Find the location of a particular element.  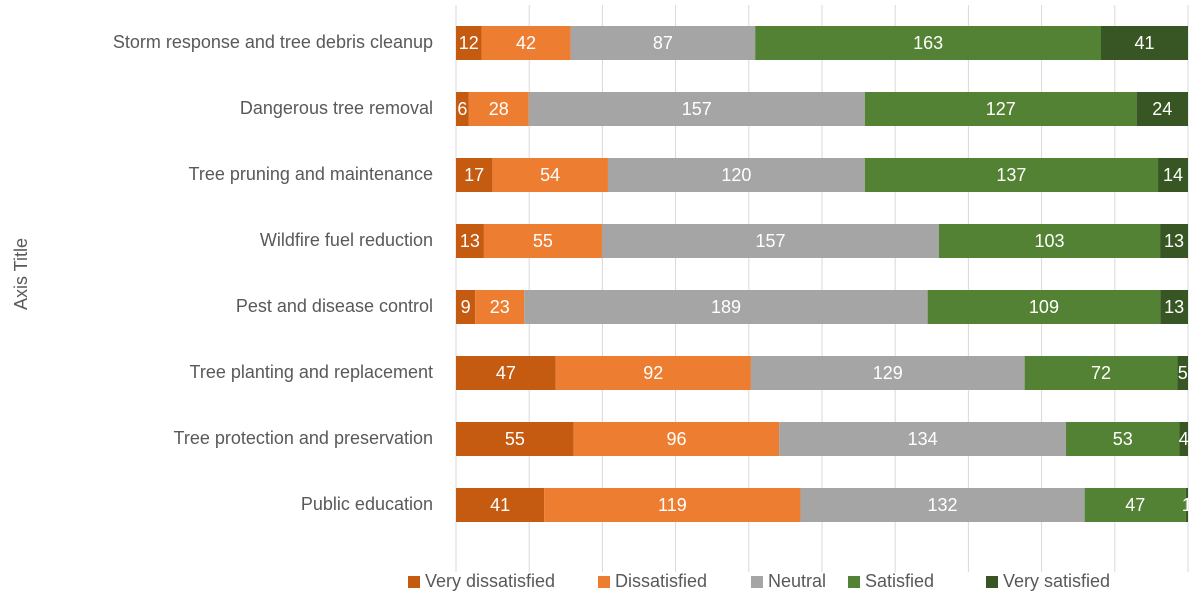

legend-label: Very dissatisfied is located at coordinates (490, 581).